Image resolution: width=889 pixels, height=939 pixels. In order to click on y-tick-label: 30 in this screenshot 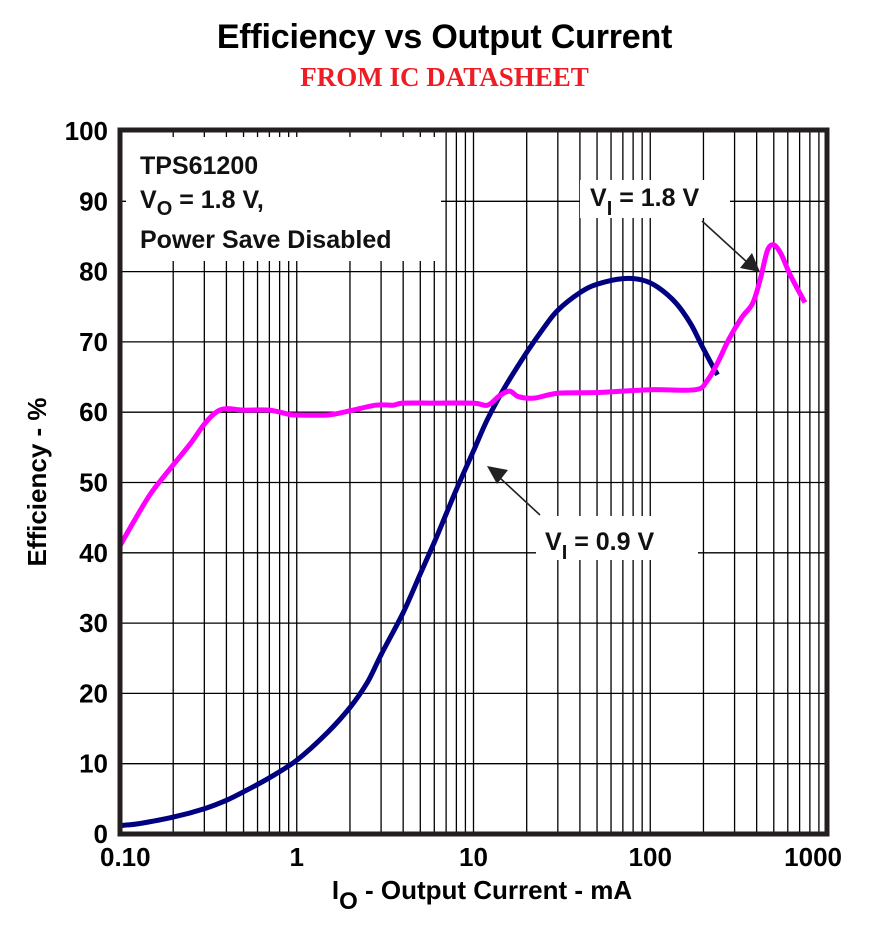, I will do `click(93, 623)`.